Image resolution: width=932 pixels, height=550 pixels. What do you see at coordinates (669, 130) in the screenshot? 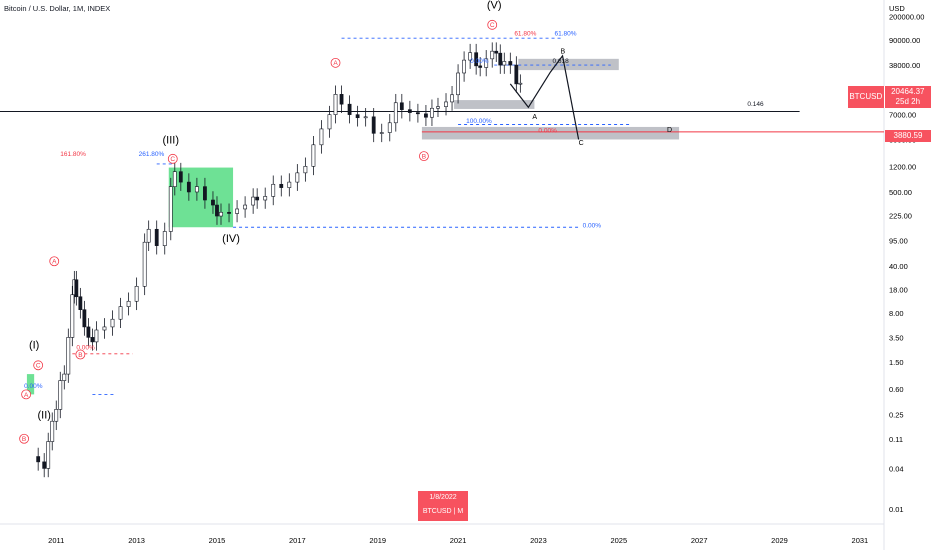
I see `projection-label: D` at bounding box center [669, 130].